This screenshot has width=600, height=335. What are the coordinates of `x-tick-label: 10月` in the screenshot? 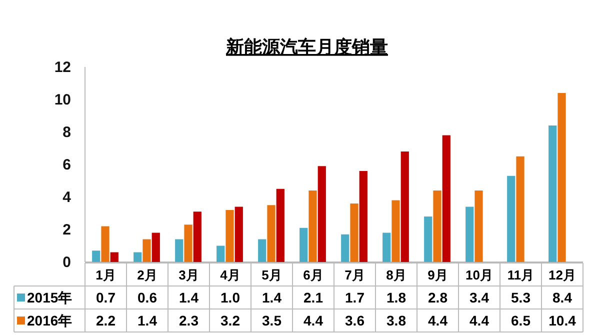 It's located at (479, 275).